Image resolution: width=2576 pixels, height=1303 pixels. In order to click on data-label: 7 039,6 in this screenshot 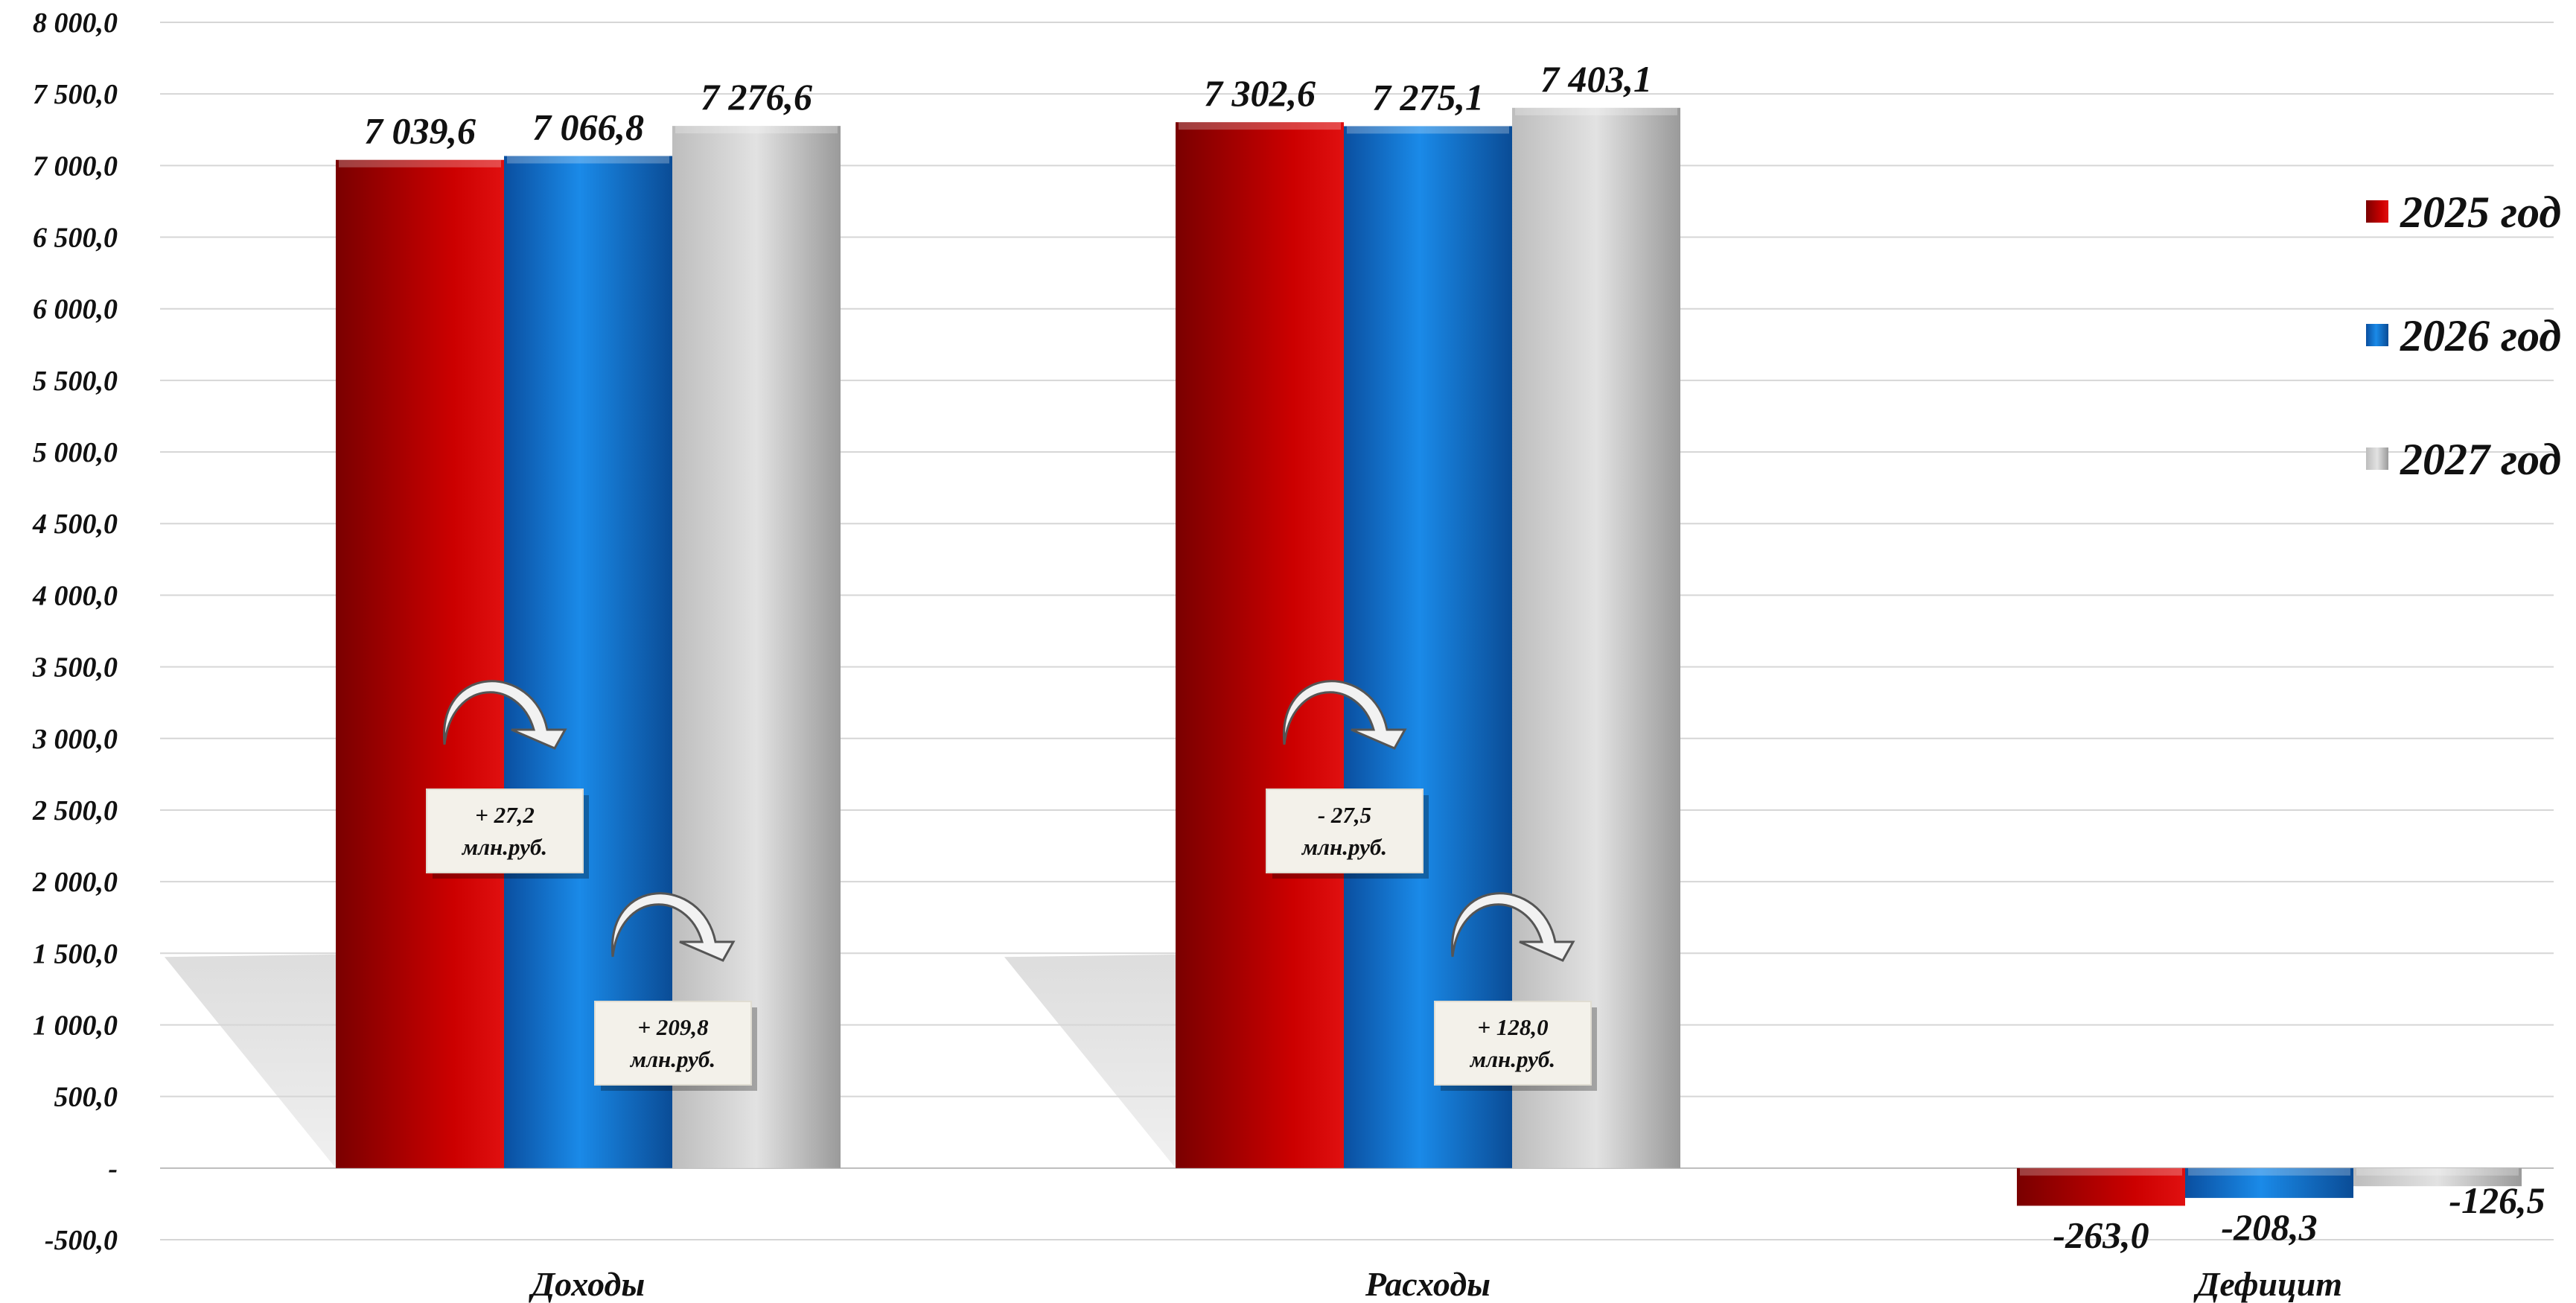, I will do `click(420, 131)`.